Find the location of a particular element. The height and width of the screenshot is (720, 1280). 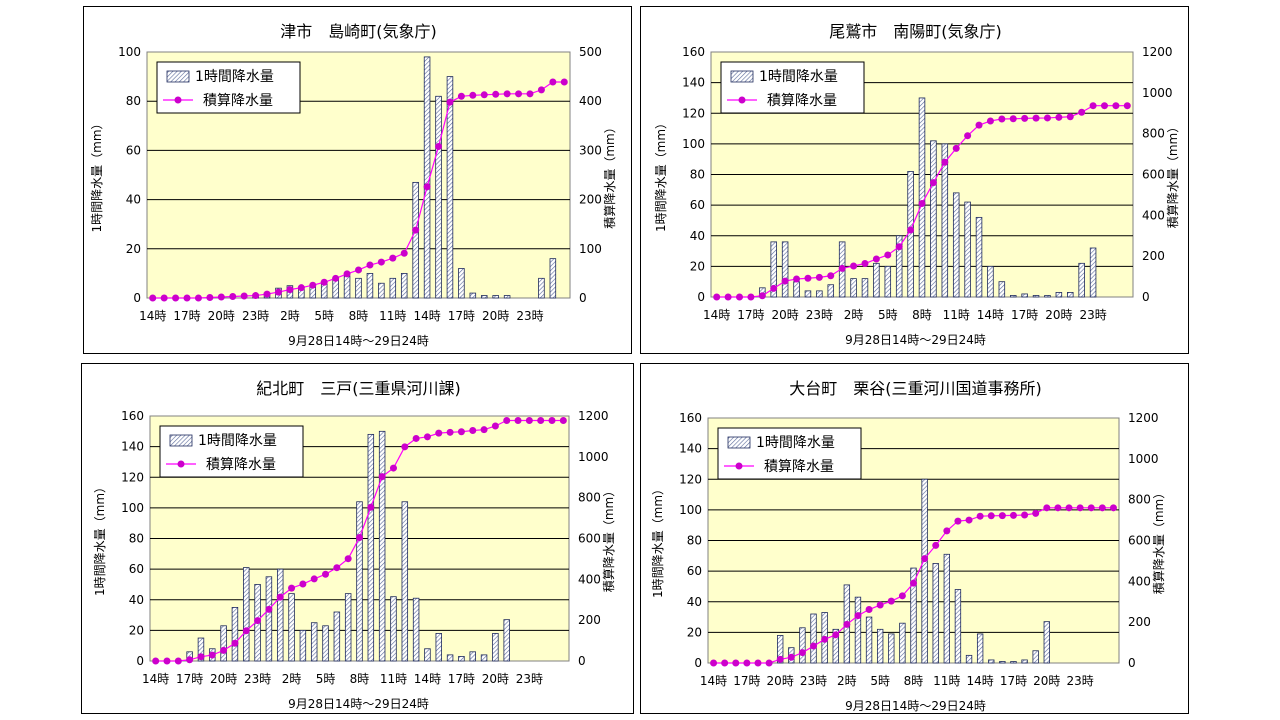

right-tick-label: 200 is located at coordinates (590, 200).